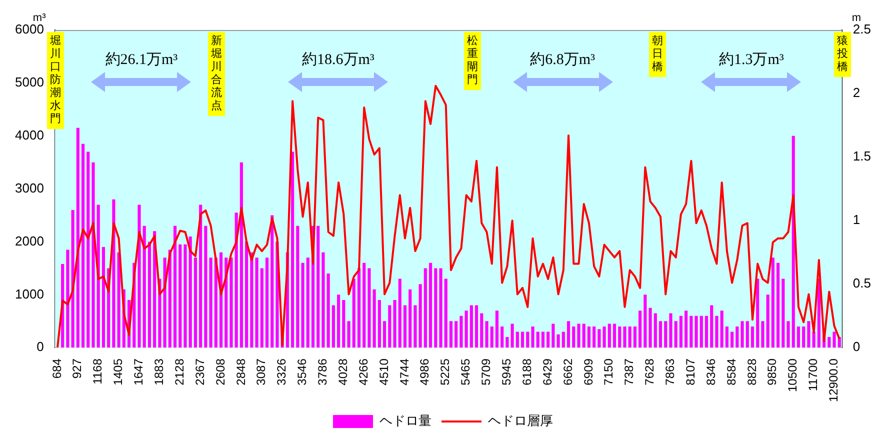 This screenshot has height=444, width=886. I want to click on x-tick-label: 4028, so click(343, 372).